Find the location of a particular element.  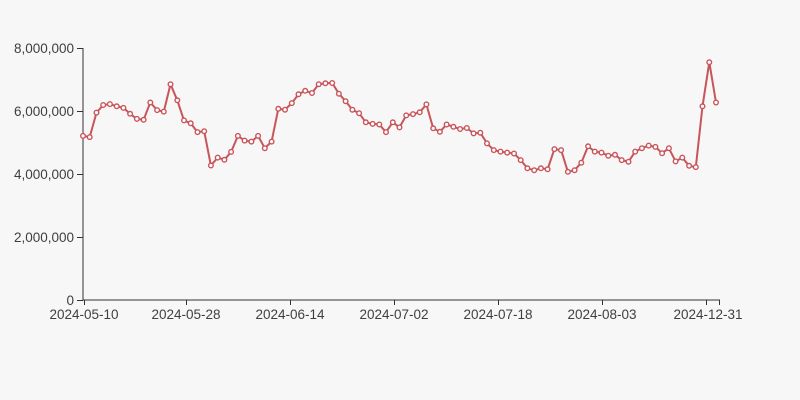

y-axis-label: 4,000,000 is located at coordinates (44, 174).